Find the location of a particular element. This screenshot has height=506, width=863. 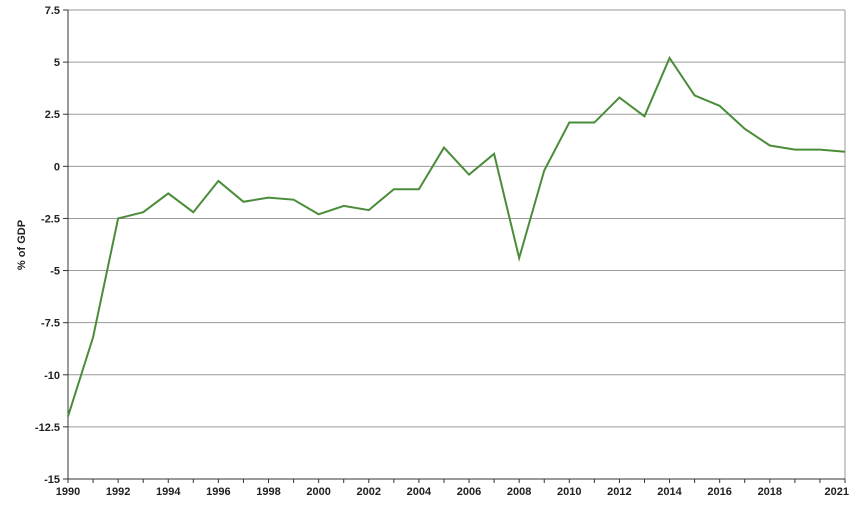

x-tick-label: 2018 is located at coordinates (770, 492).